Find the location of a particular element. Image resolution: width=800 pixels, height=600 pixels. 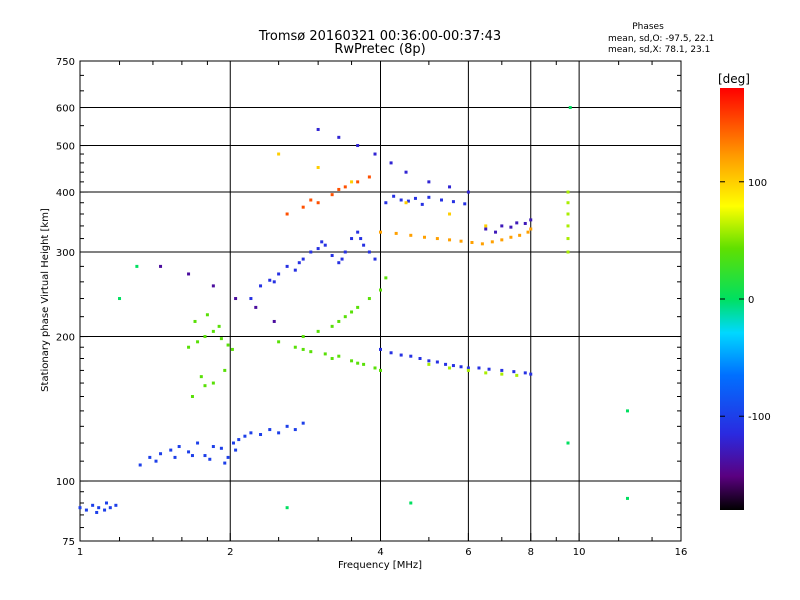

x-tick-label: 1 is located at coordinates (80, 552).